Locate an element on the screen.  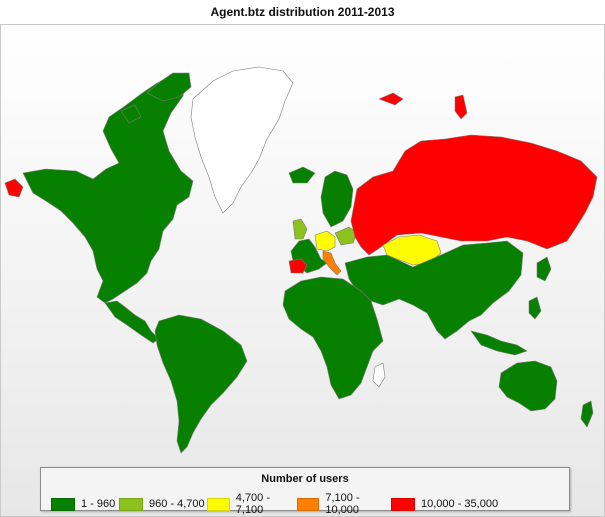
legend-item-tier-2: 960 - 4,700 is located at coordinates (163, 504).